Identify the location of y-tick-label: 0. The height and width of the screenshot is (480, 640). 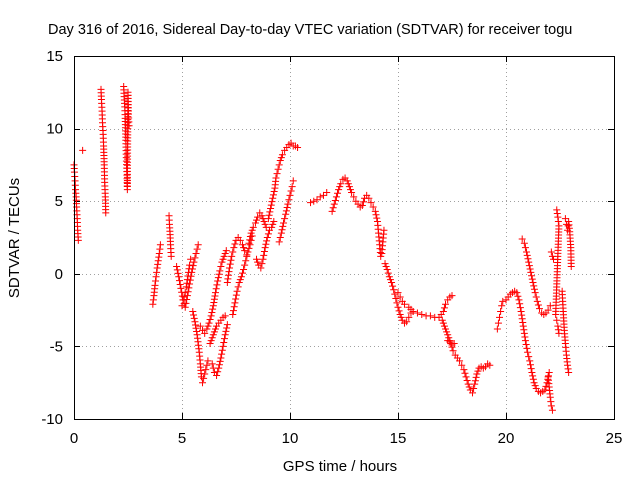
(59, 274).